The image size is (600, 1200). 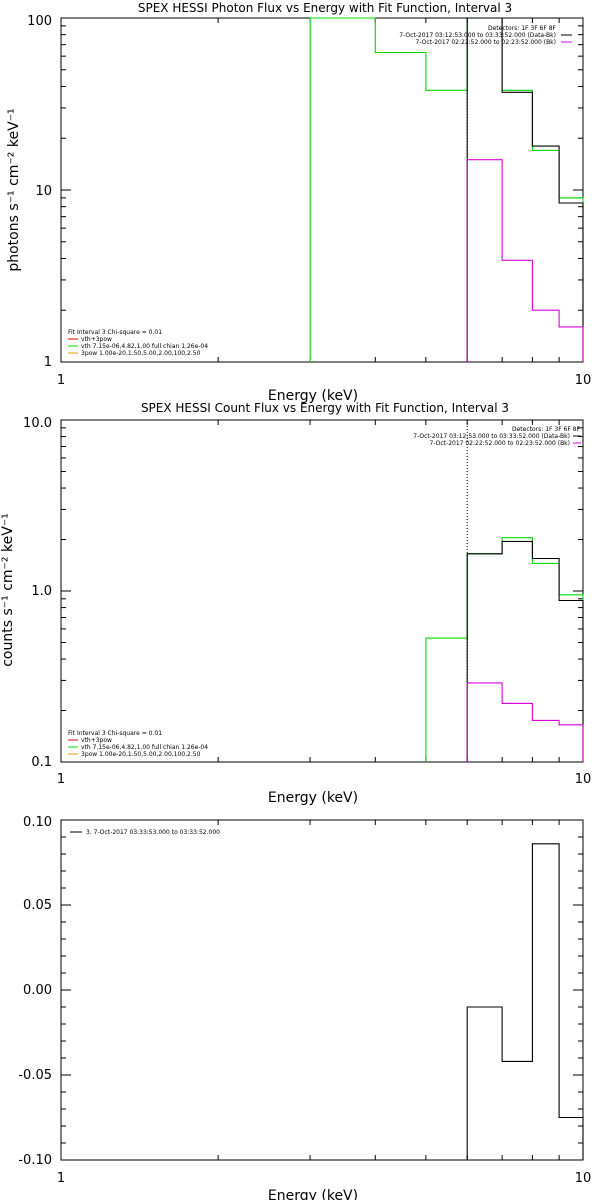 I want to click on panel1-legend-left-entry: 3pow 1.00e-20,1.50,5.00,2.00,100,2.50, so click(x=141, y=353).